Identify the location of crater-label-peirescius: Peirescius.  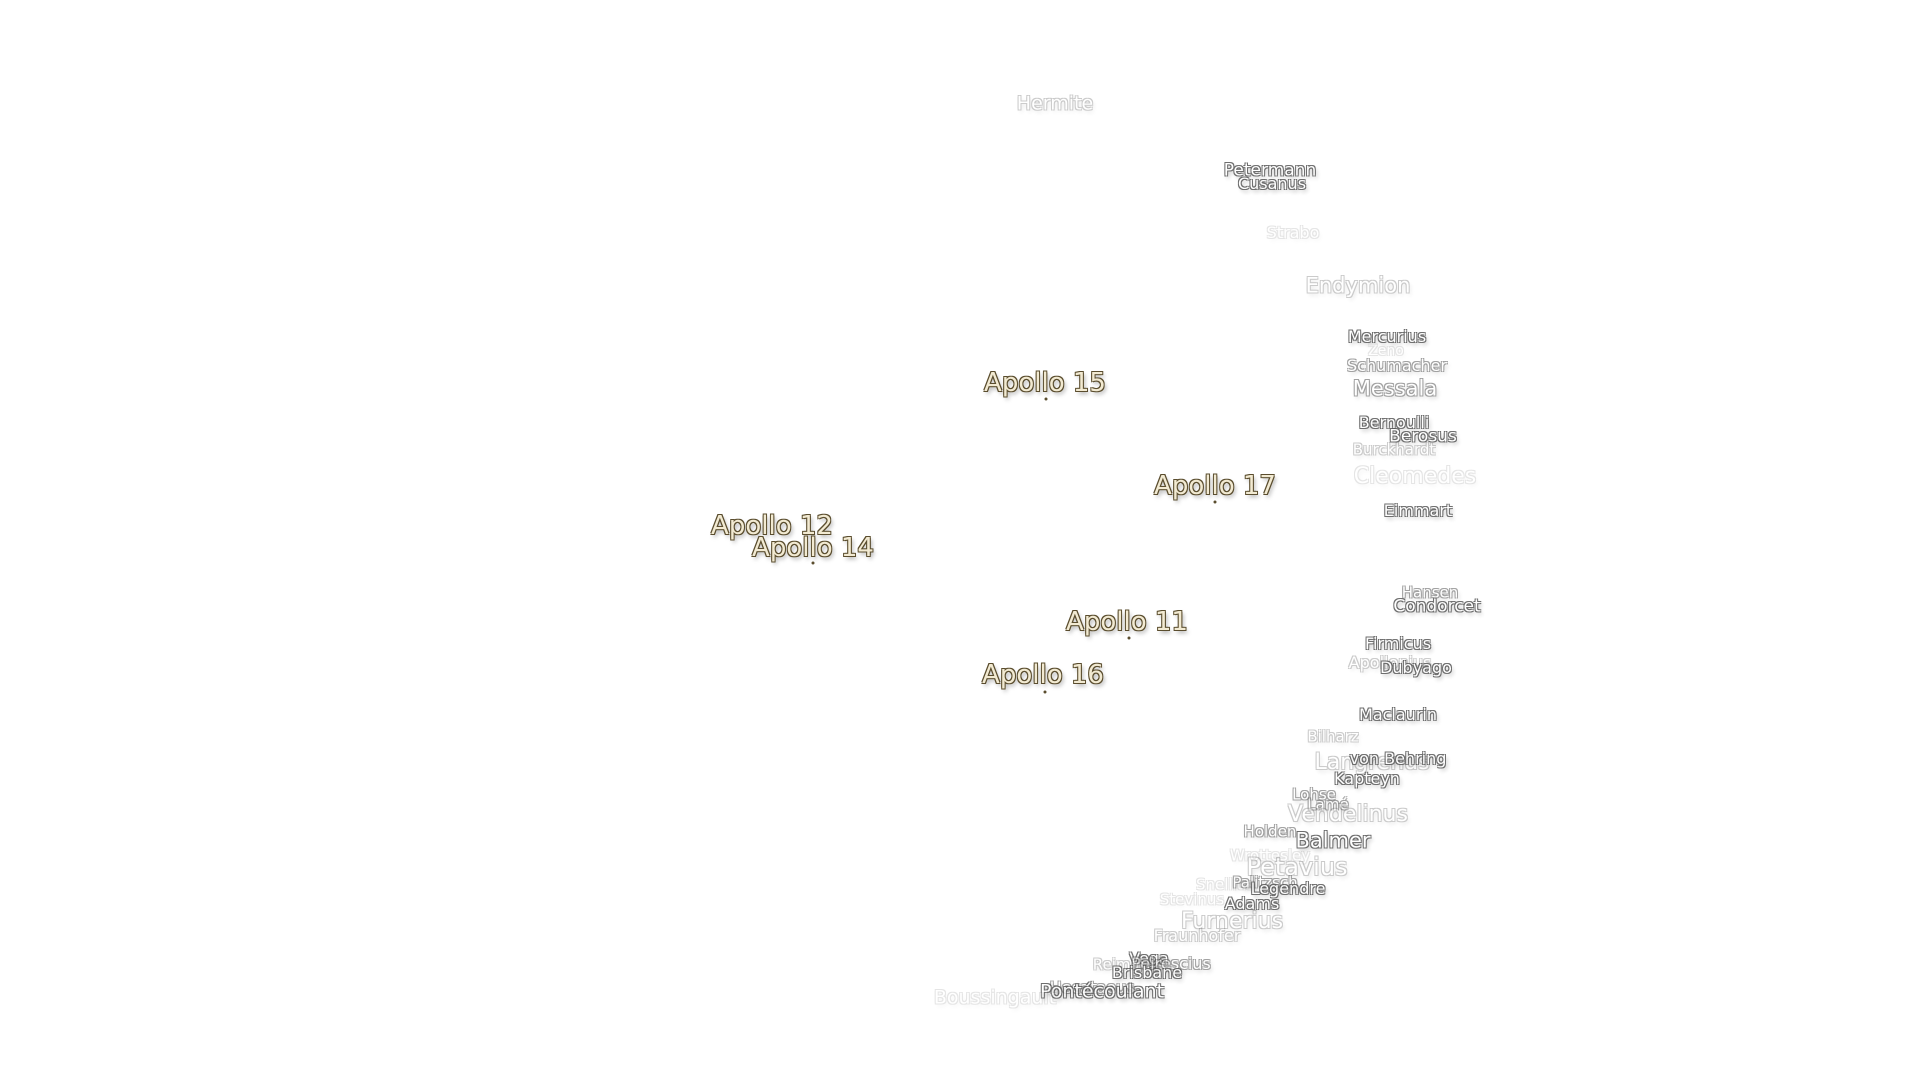
(1171, 963).